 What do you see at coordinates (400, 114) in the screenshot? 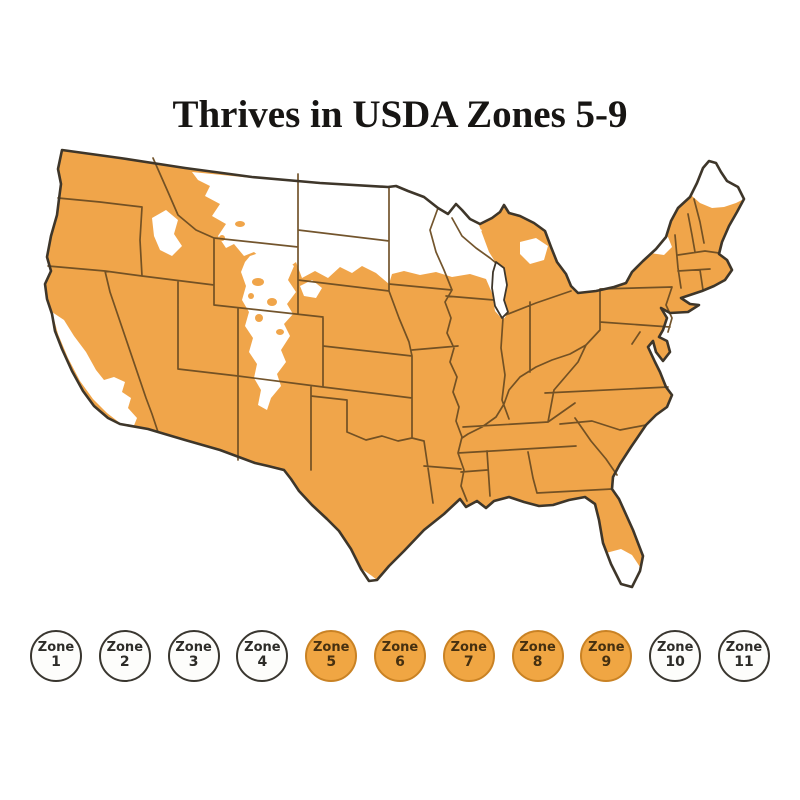
I see `page-title: Thrives in USDA Zones 5-9` at bounding box center [400, 114].